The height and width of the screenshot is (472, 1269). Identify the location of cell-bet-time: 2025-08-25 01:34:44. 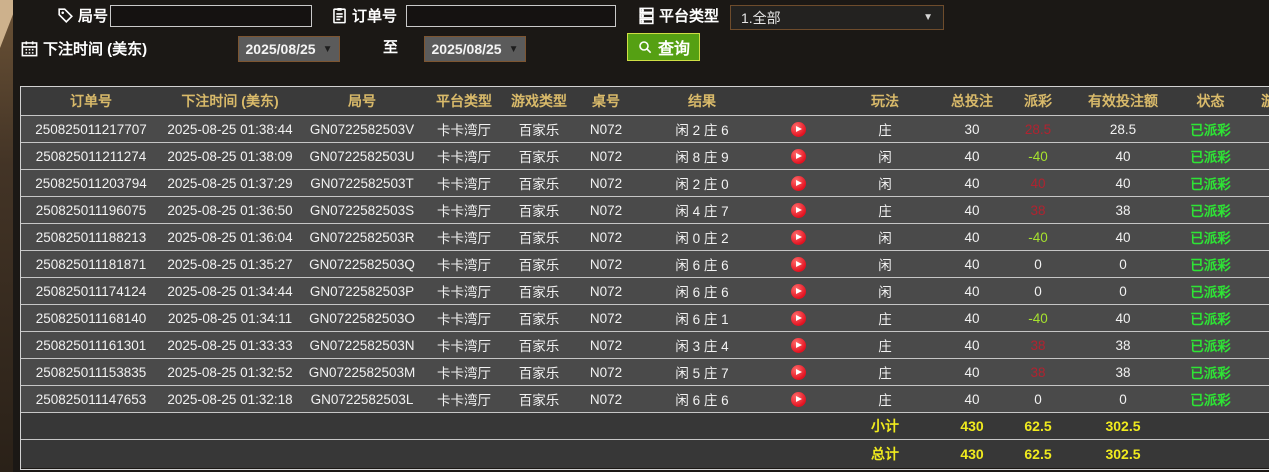
(230, 291).